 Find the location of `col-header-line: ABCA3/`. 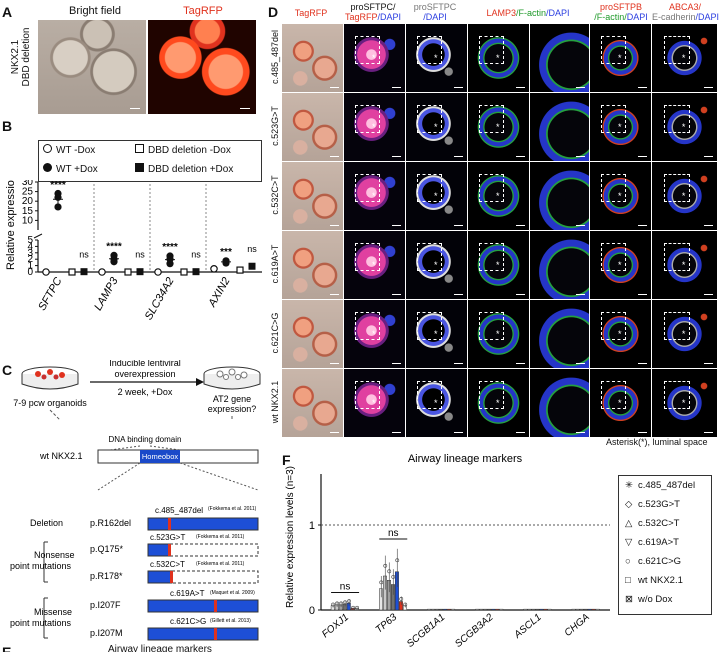

col-header-line: ABCA3/ is located at coordinates (684, 7).